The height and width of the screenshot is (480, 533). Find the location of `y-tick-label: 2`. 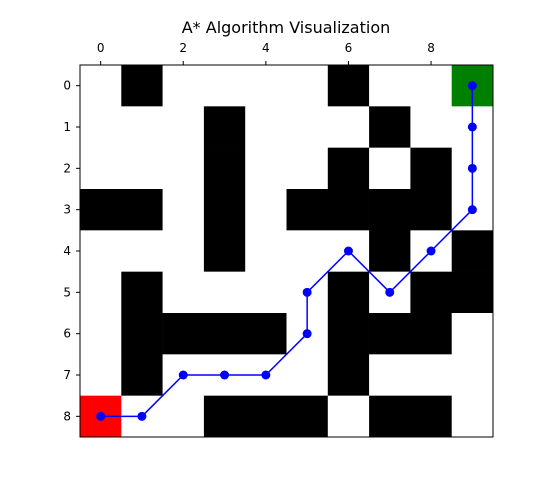

y-tick-label: 2 is located at coordinates (67, 168).